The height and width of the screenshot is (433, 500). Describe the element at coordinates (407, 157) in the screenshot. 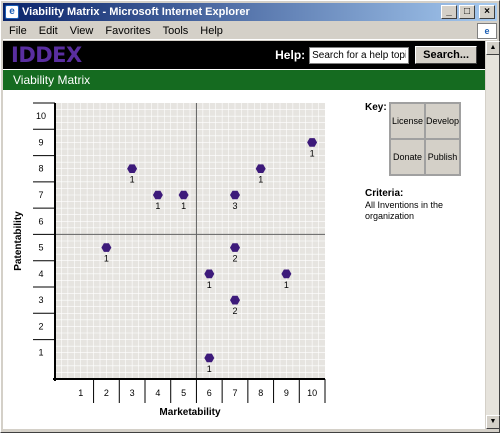

I see `key-donate: Donate` at that location.